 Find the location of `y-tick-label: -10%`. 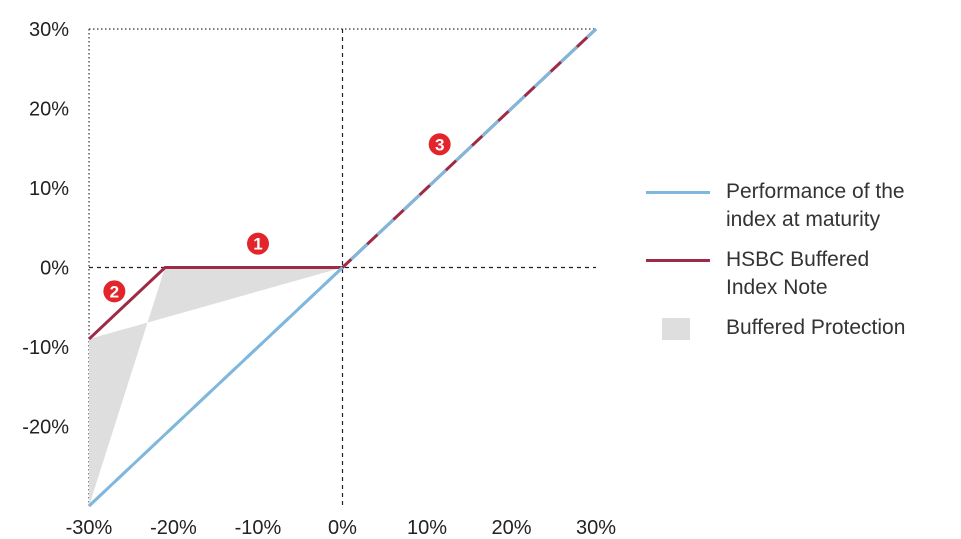

y-tick-label: -10% is located at coordinates (45, 348).